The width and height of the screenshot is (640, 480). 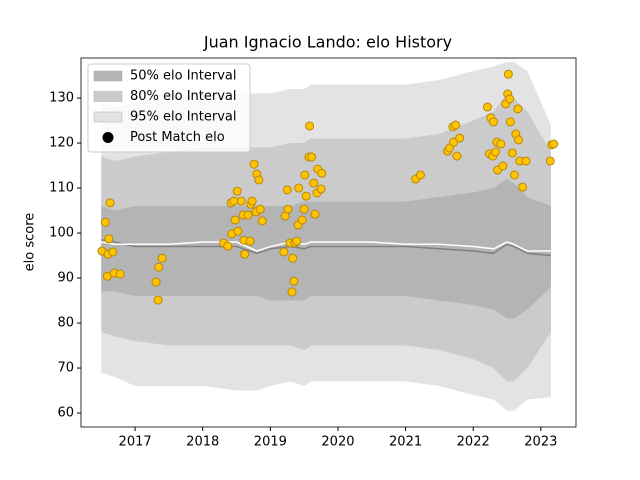 What do you see at coordinates (169, 108) in the screenshot?
I see `legend-box` at bounding box center [169, 108].